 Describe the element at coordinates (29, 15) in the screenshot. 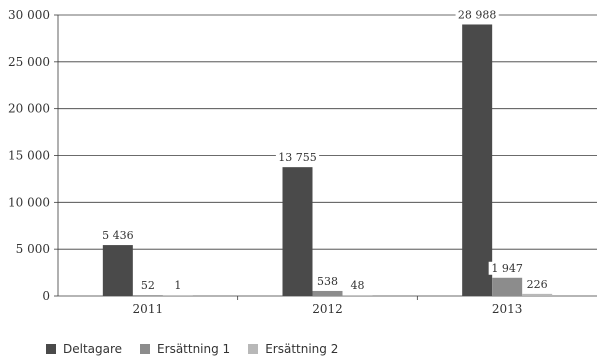

I see `y-tick-label: 30 000` at that location.